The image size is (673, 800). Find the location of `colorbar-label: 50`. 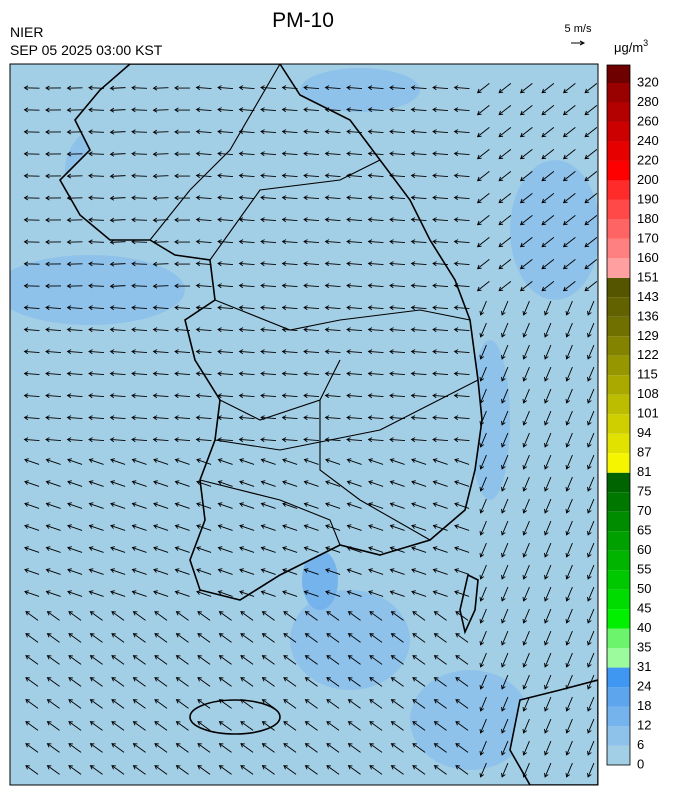

colorbar-label: 50 is located at coordinates (644, 588).